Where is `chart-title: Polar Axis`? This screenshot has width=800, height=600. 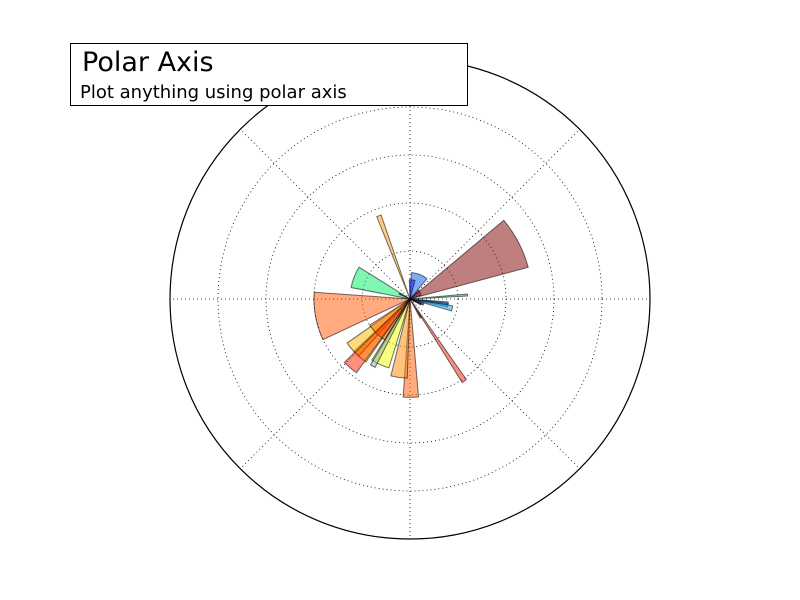 chart-title: Polar Axis is located at coordinates (148, 62).